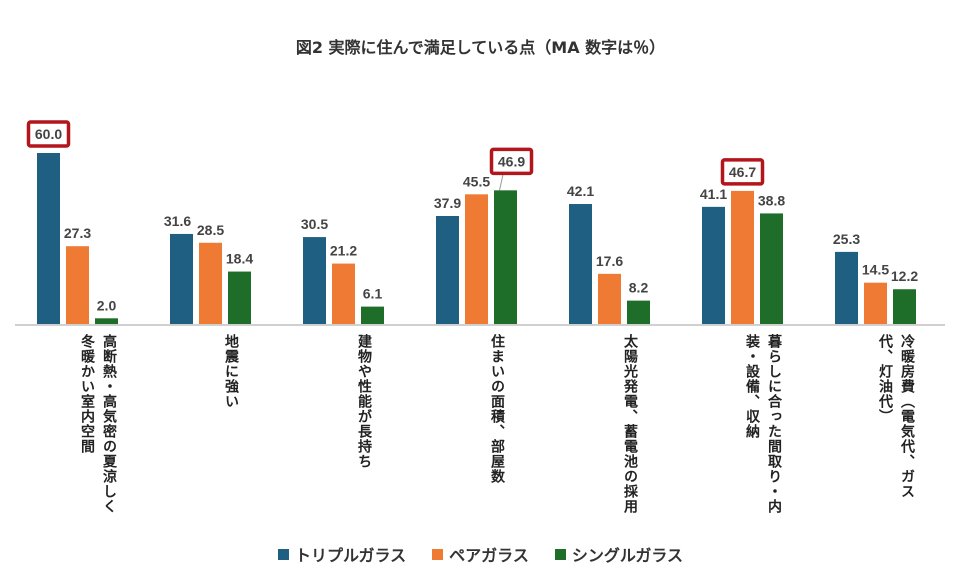 This screenshot has height=588, width=961. Describe the element at coordinates (77, 233) in the screenshot. I see `data-label: 27.3` at that location.